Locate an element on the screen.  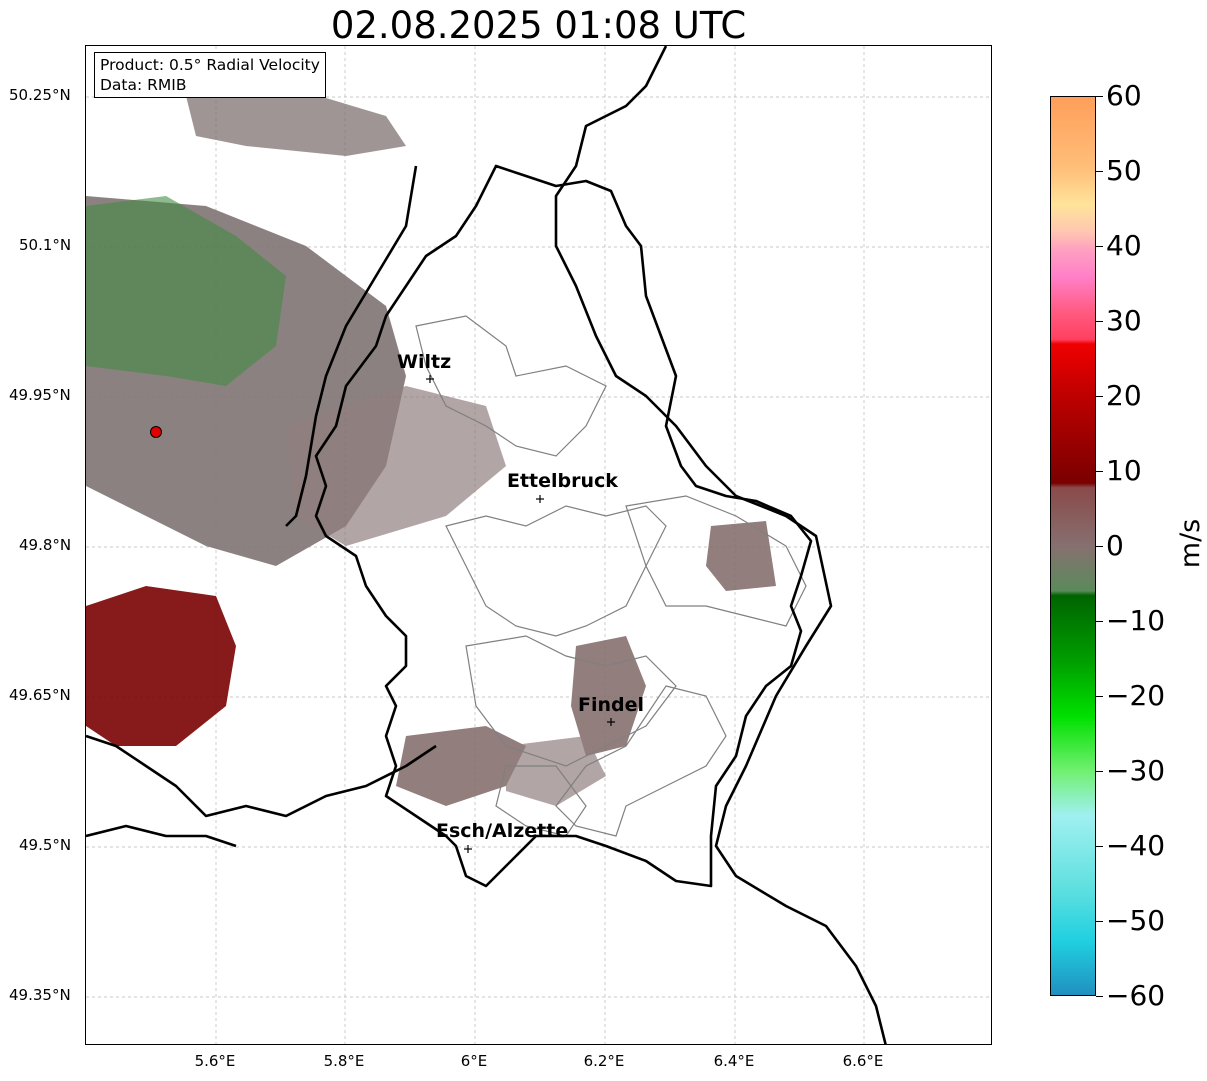
velocity-colorbar is located at coordinates (1073, 546).